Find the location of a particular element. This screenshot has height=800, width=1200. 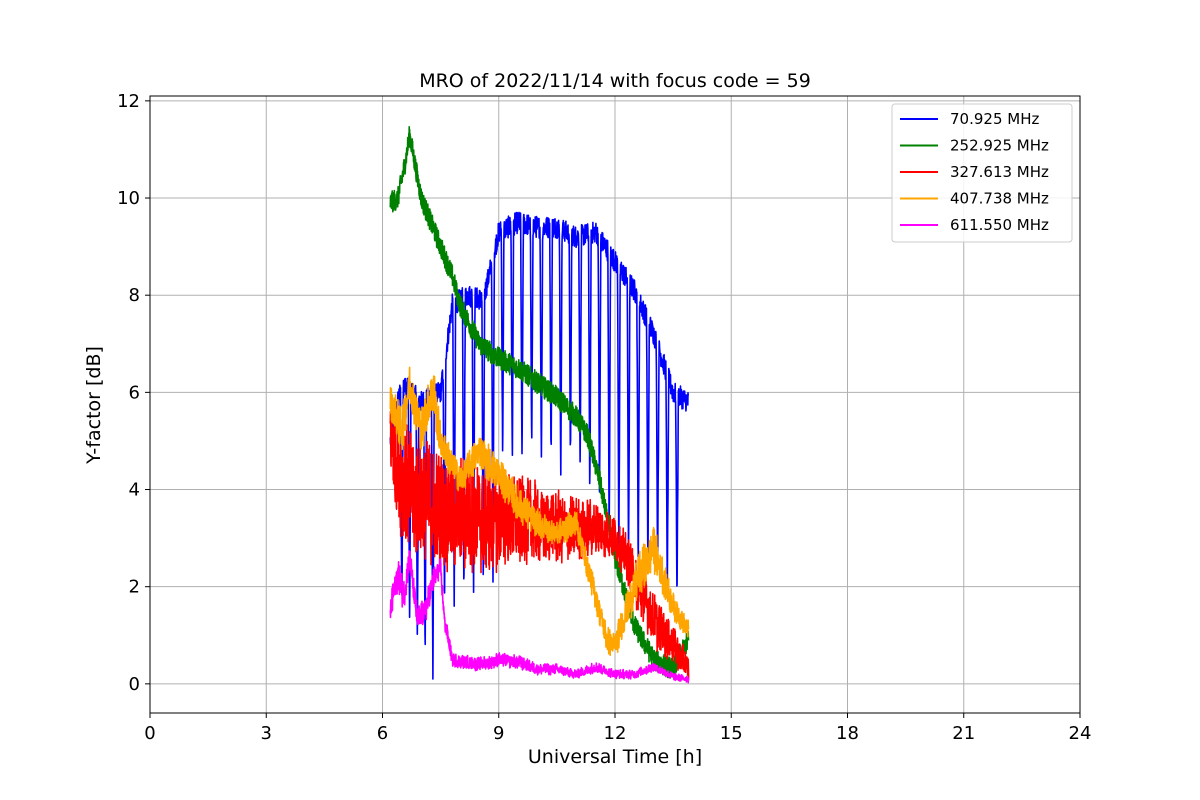

x-tick-label: 9 is located at coordinates (498, 733).